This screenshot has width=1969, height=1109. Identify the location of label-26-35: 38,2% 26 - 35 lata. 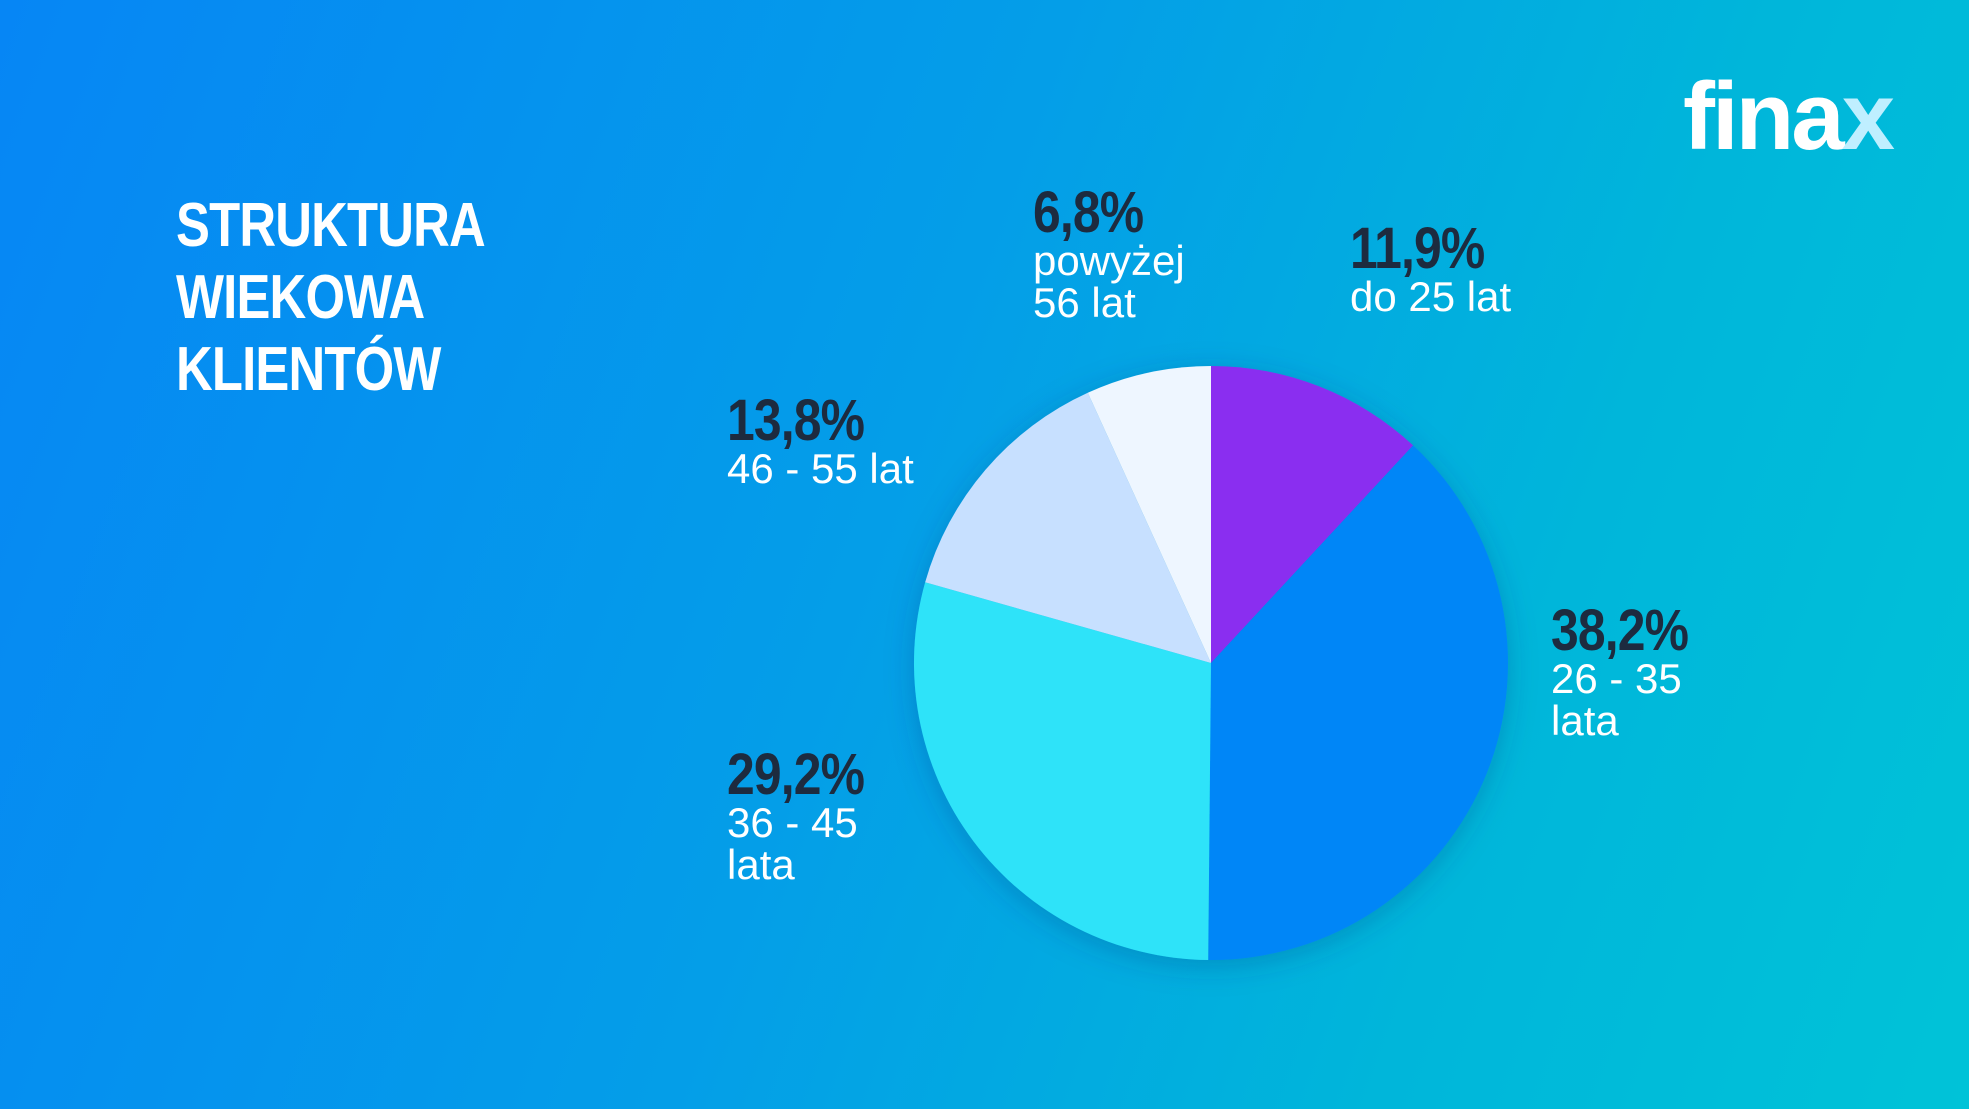
(1646, 671).